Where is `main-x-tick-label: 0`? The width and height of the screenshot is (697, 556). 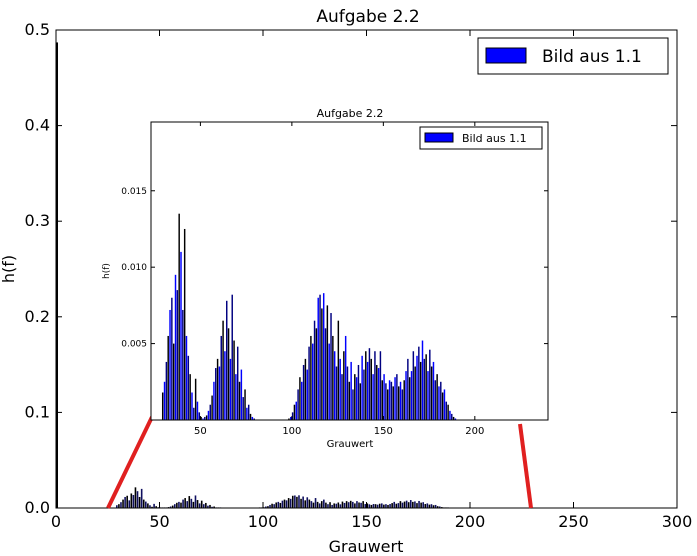
main-x-tick-label: 0 is located at coordinates (56, 521).